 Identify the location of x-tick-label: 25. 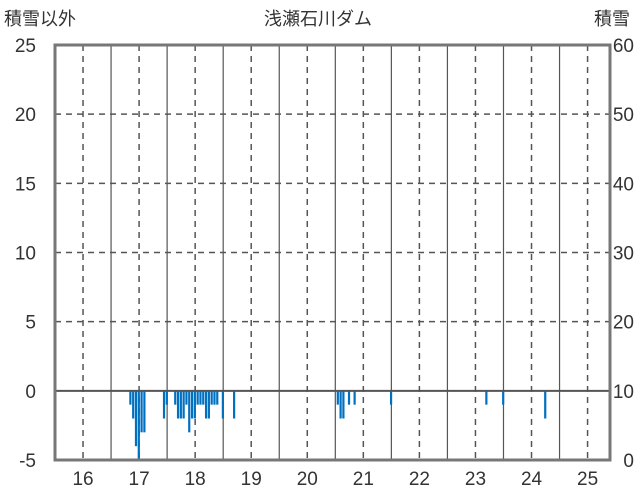
(587, 479).